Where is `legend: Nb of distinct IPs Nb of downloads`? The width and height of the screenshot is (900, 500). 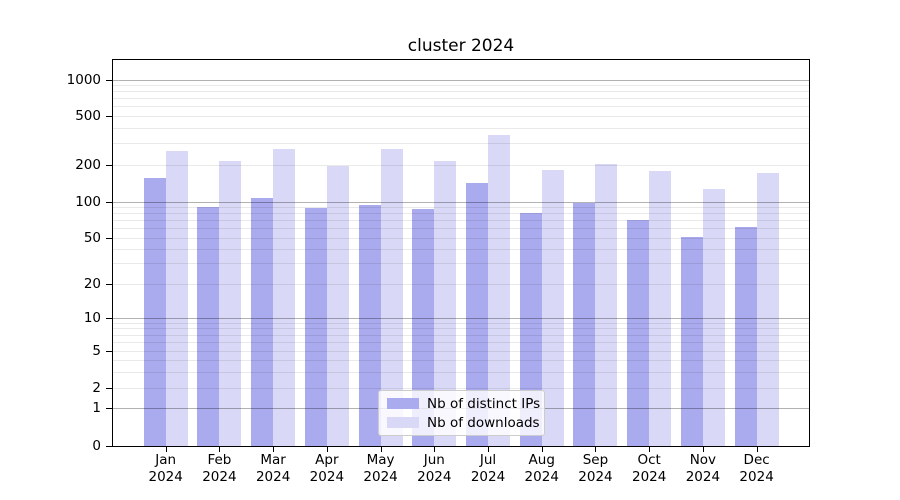
legend: Nb of distinct IPs Nb of downloads is located at coordinates (461, 413).